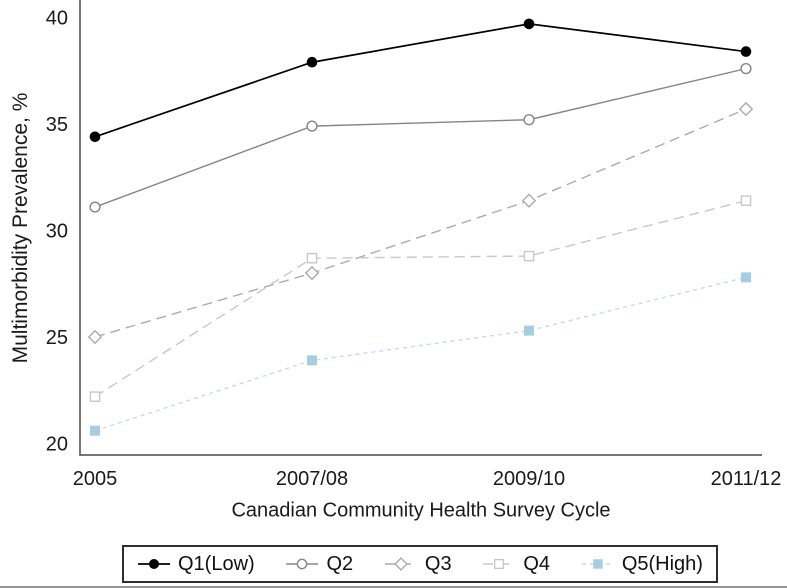 The width and height of the screenshot is (787, 588). What do you see at coordinates (662, 563) in the screenshot?
I see `legend-label: Q5(High)` at bounding box center [662, 563].